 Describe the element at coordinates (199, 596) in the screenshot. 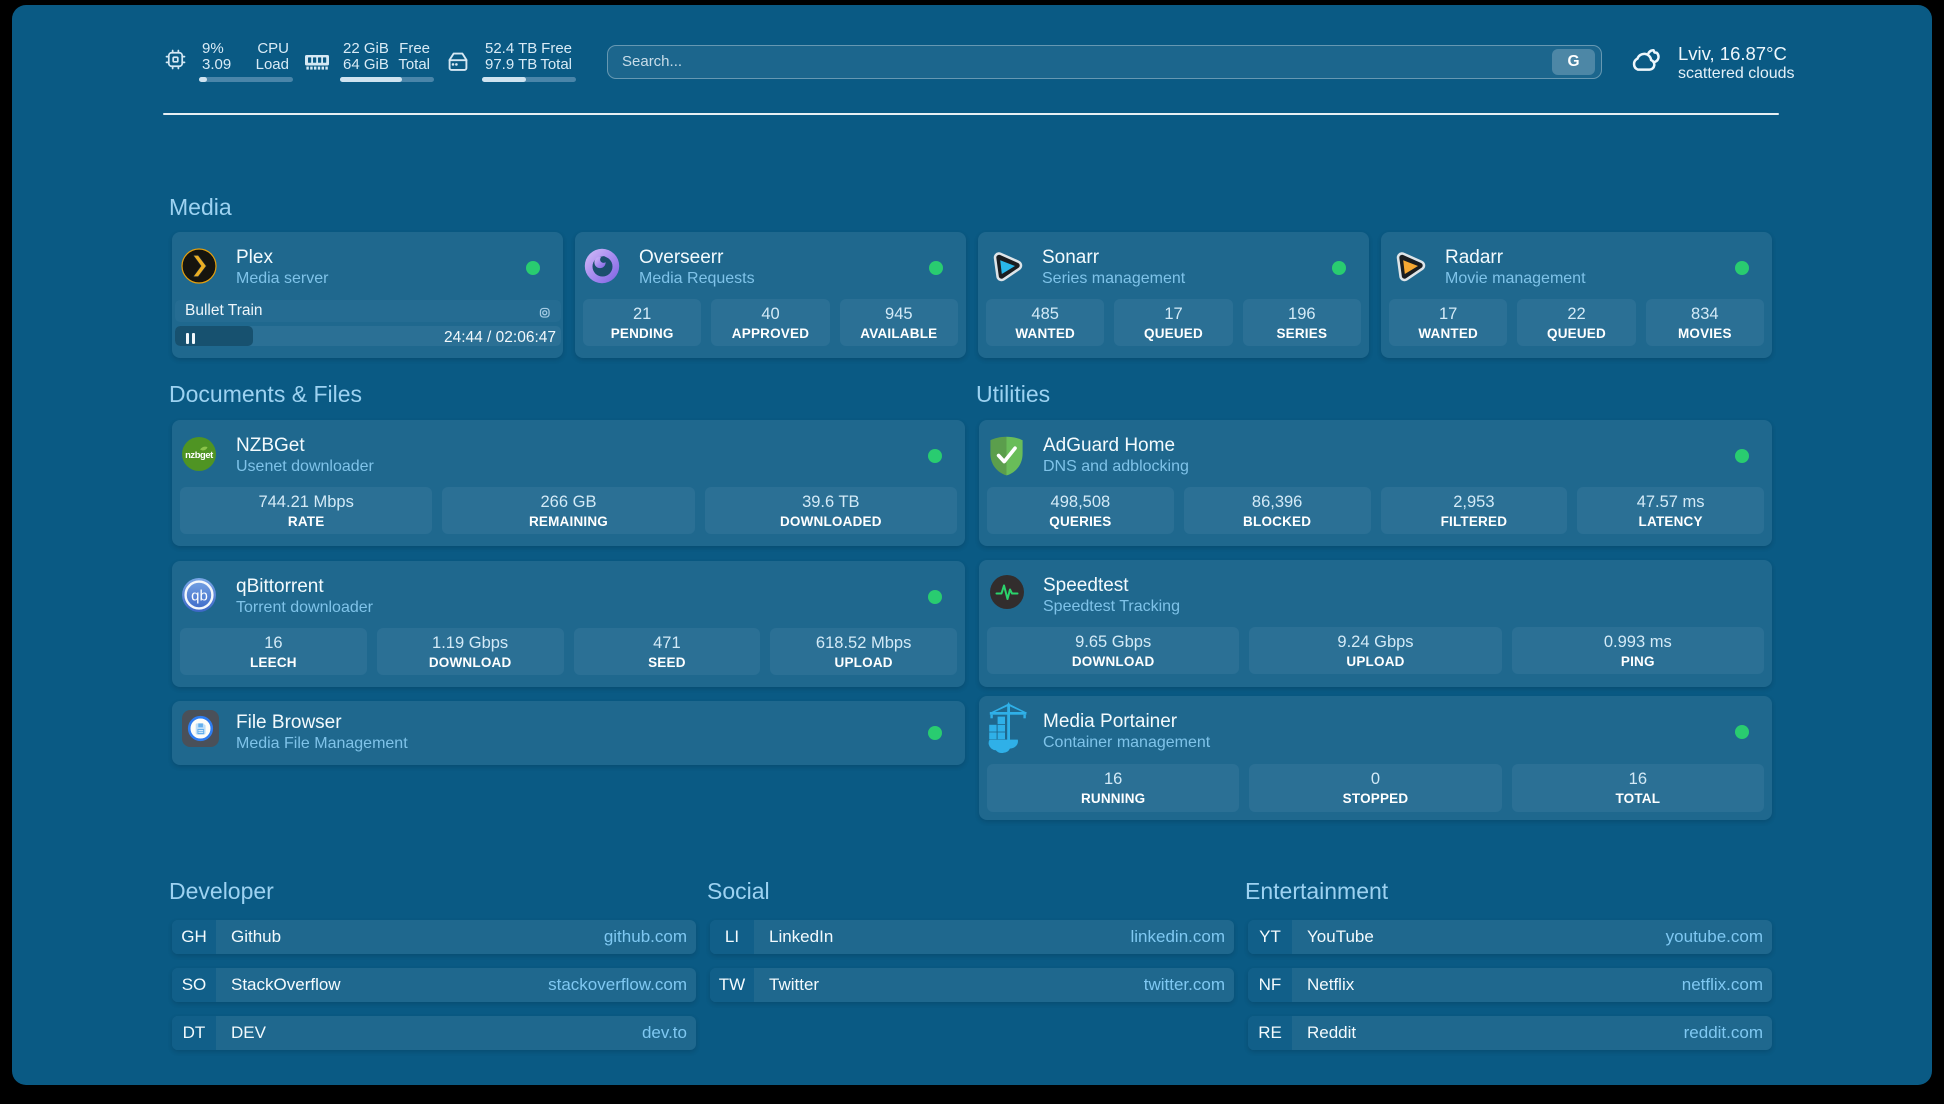

I see `svg-text: qb` at that location.